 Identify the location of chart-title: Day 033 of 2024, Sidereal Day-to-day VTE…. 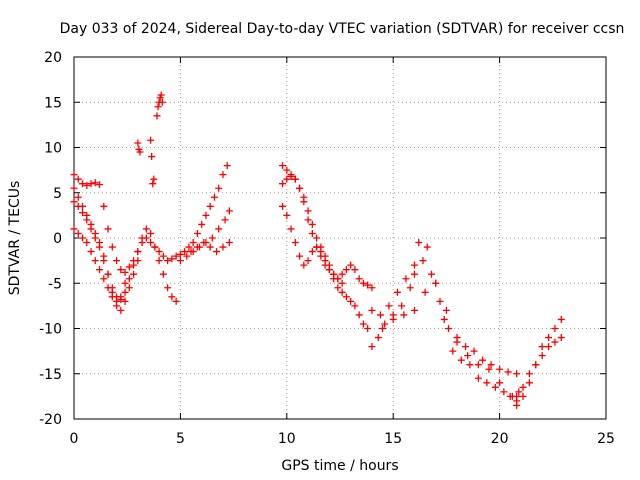
(342, 29).